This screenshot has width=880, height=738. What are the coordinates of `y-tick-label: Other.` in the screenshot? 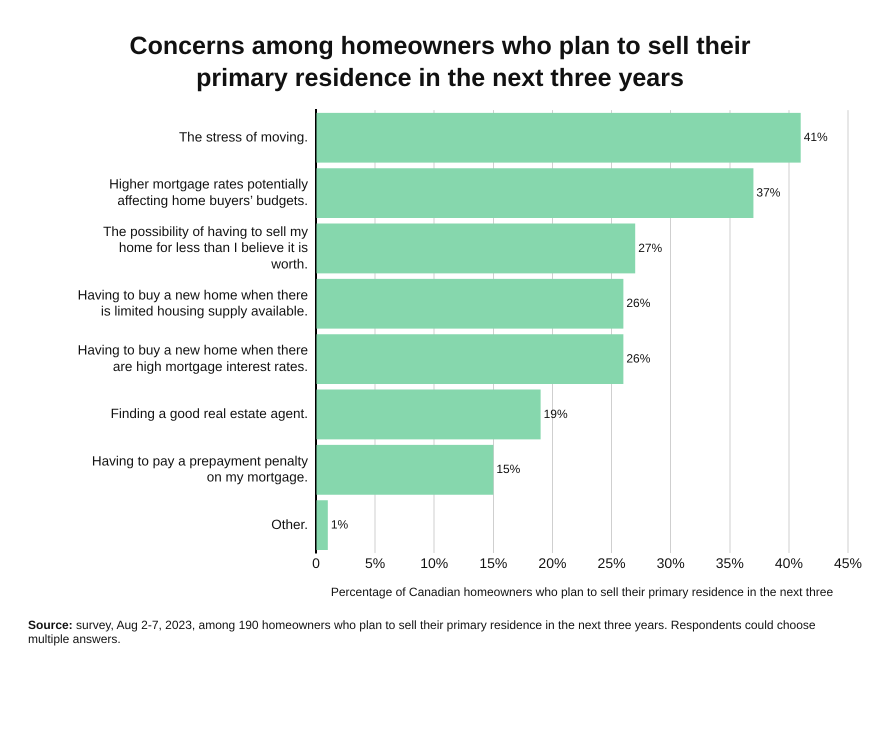 It's located at (289, 524).